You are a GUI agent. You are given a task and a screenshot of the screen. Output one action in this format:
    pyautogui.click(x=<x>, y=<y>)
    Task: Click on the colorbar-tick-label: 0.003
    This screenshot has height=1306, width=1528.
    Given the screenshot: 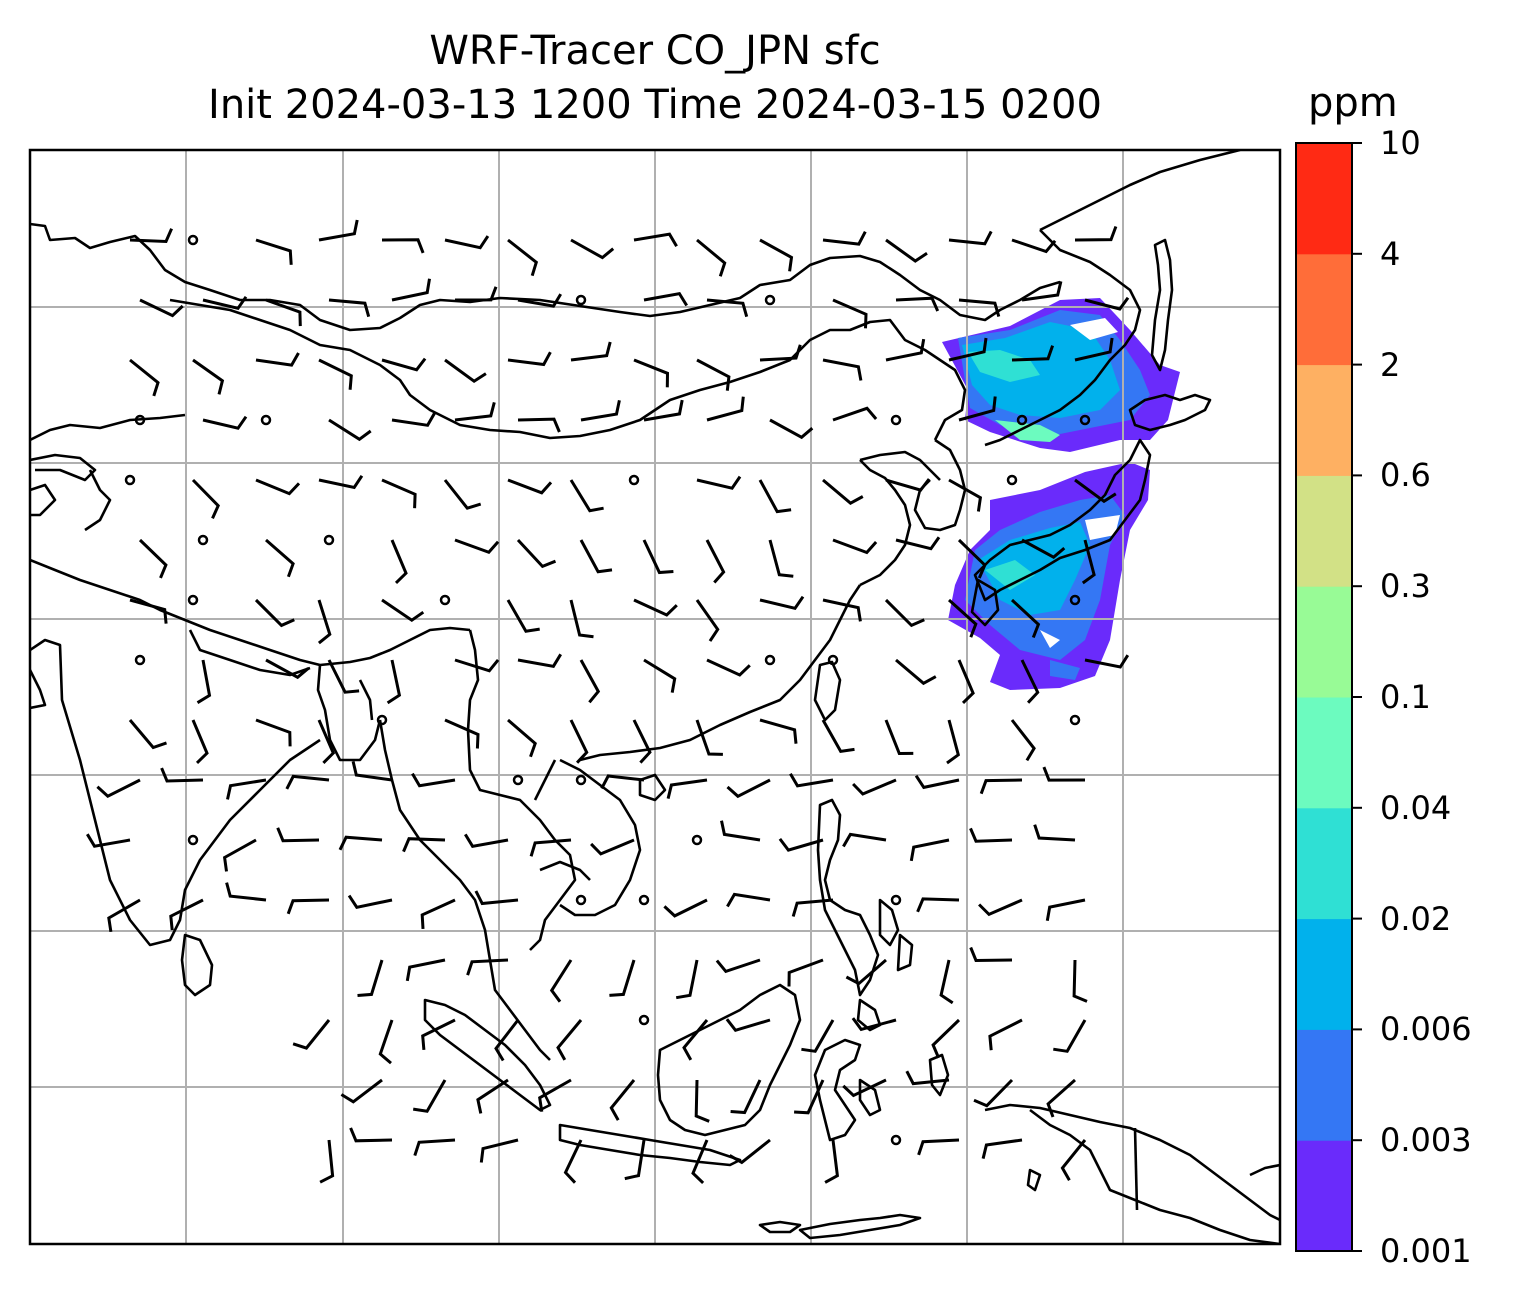 What is the action you would take?
    pyautogui.click(x=1426, y=1140)
    